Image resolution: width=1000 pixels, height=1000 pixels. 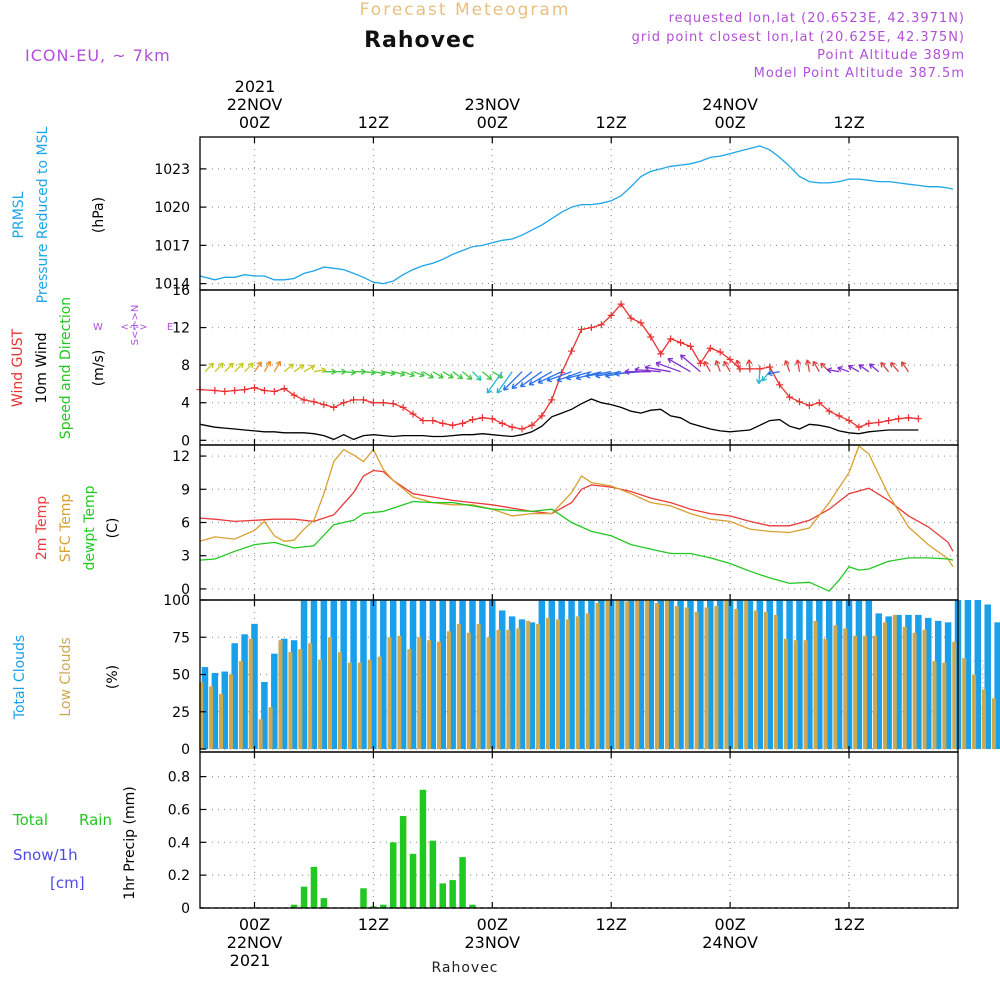 What do you see at coordinates (576, 215) in the screenshot?
I see `prmsl-line` at bounding box center [576, 215].